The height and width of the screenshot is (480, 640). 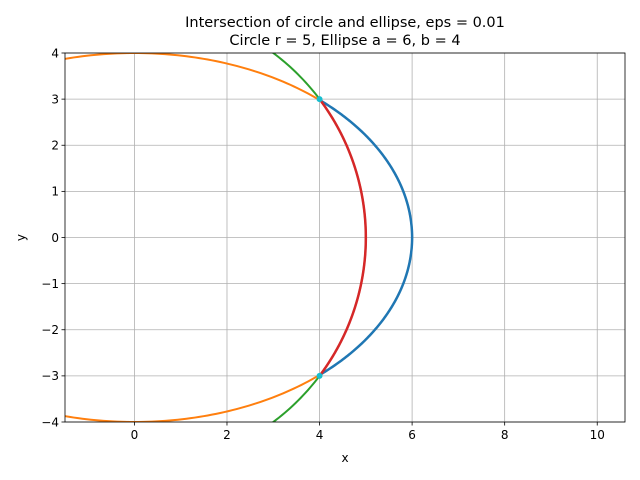 I want to click on y-tick-label: −1, so click(x=50, y=284).